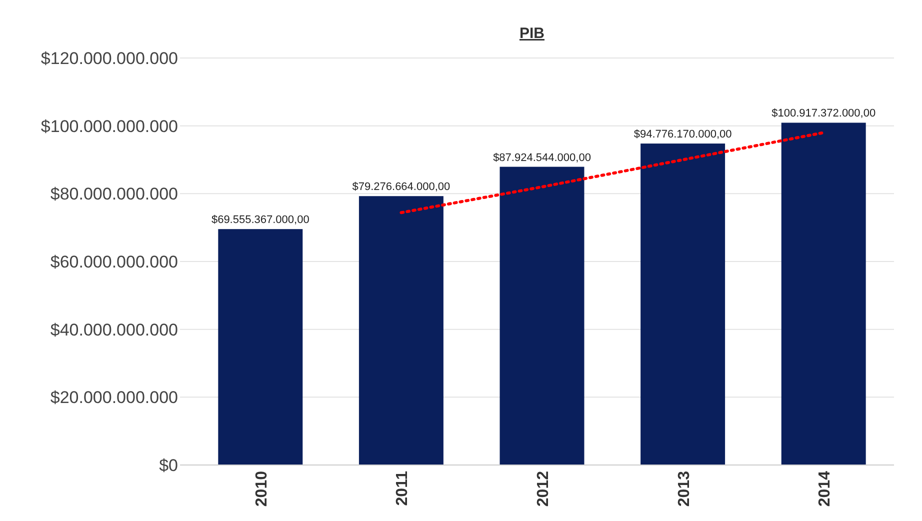 This screenshot has width=922, height=521. Describe the element at coordinates (401, 187) in the screenshot. I see `data-label: $79.276.664.000,00` at that location.